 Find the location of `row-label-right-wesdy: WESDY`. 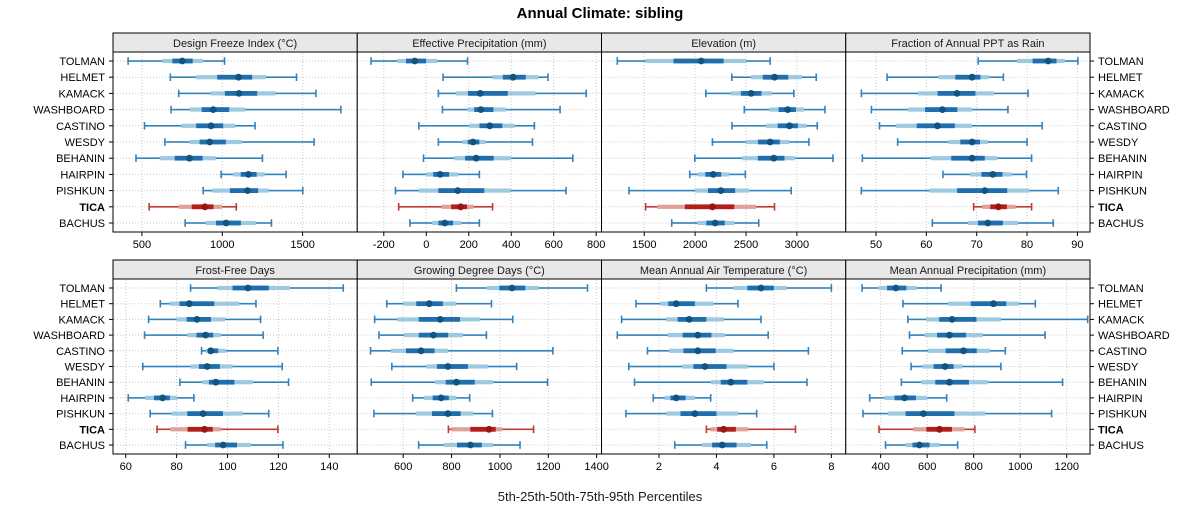

row-label-right-wesdy: WESDY is located at coordinates (1114, 143).